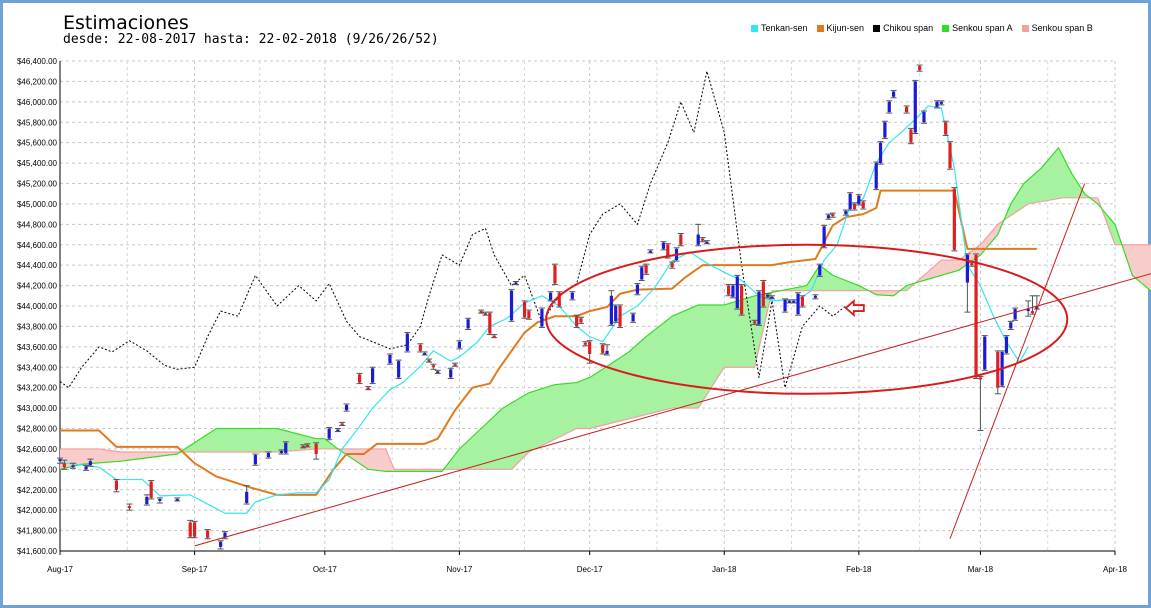  Describe the element at coordinates (724, 569) in the screenshot. I see `x-tick-label: Jan-18` at that location.